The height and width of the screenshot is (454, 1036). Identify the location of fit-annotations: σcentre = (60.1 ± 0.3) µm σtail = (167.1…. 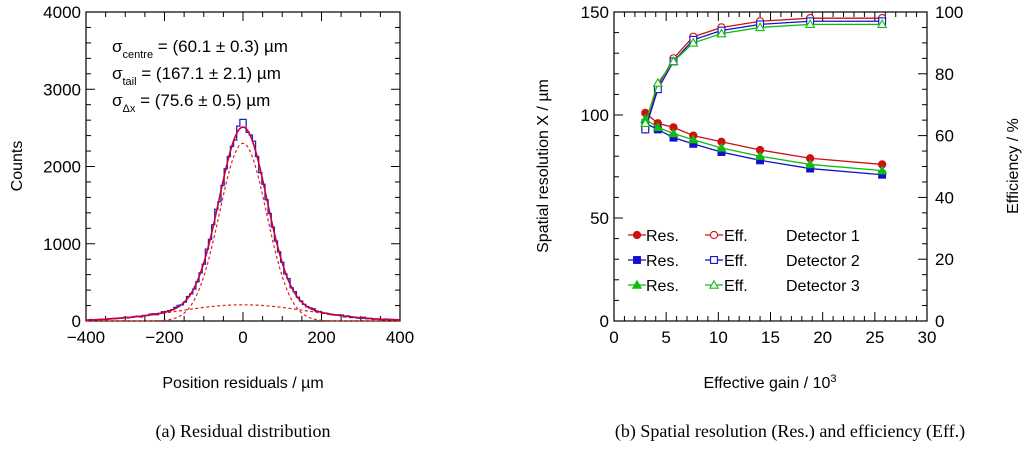
(200, 76).